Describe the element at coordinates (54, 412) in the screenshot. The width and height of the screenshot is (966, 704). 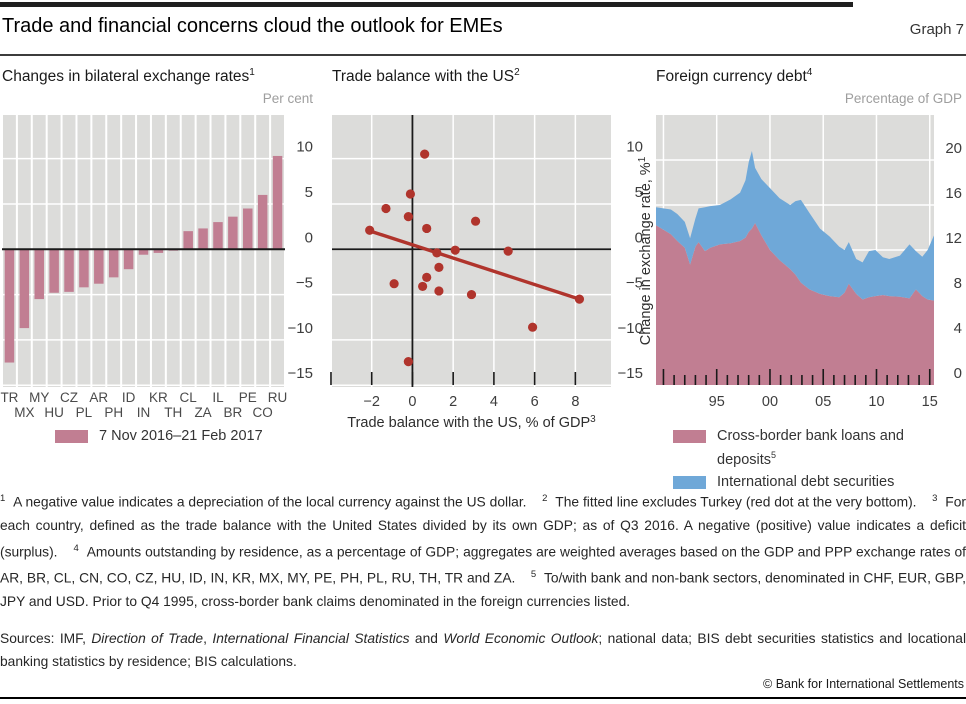
I see `country-label: HU` at that location.